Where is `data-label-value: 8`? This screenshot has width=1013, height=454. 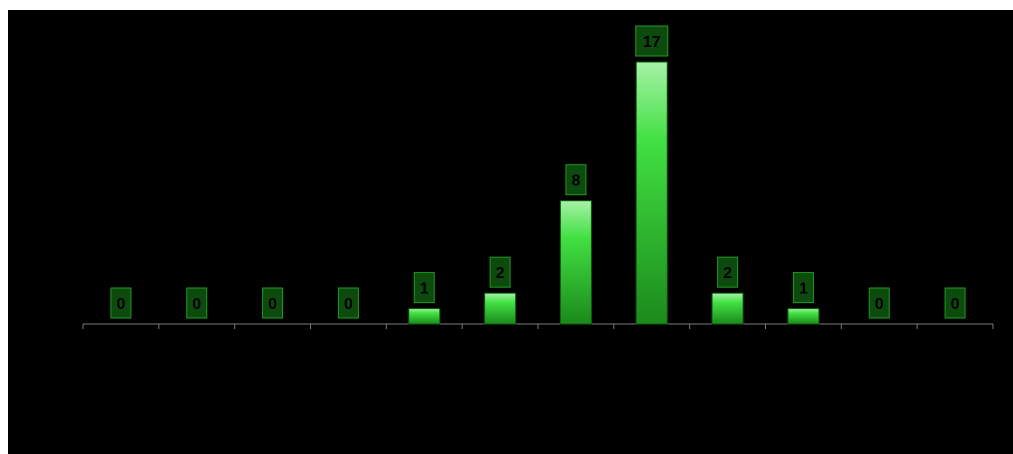 data-label-value: 8 is located at coordinates (575, 181).